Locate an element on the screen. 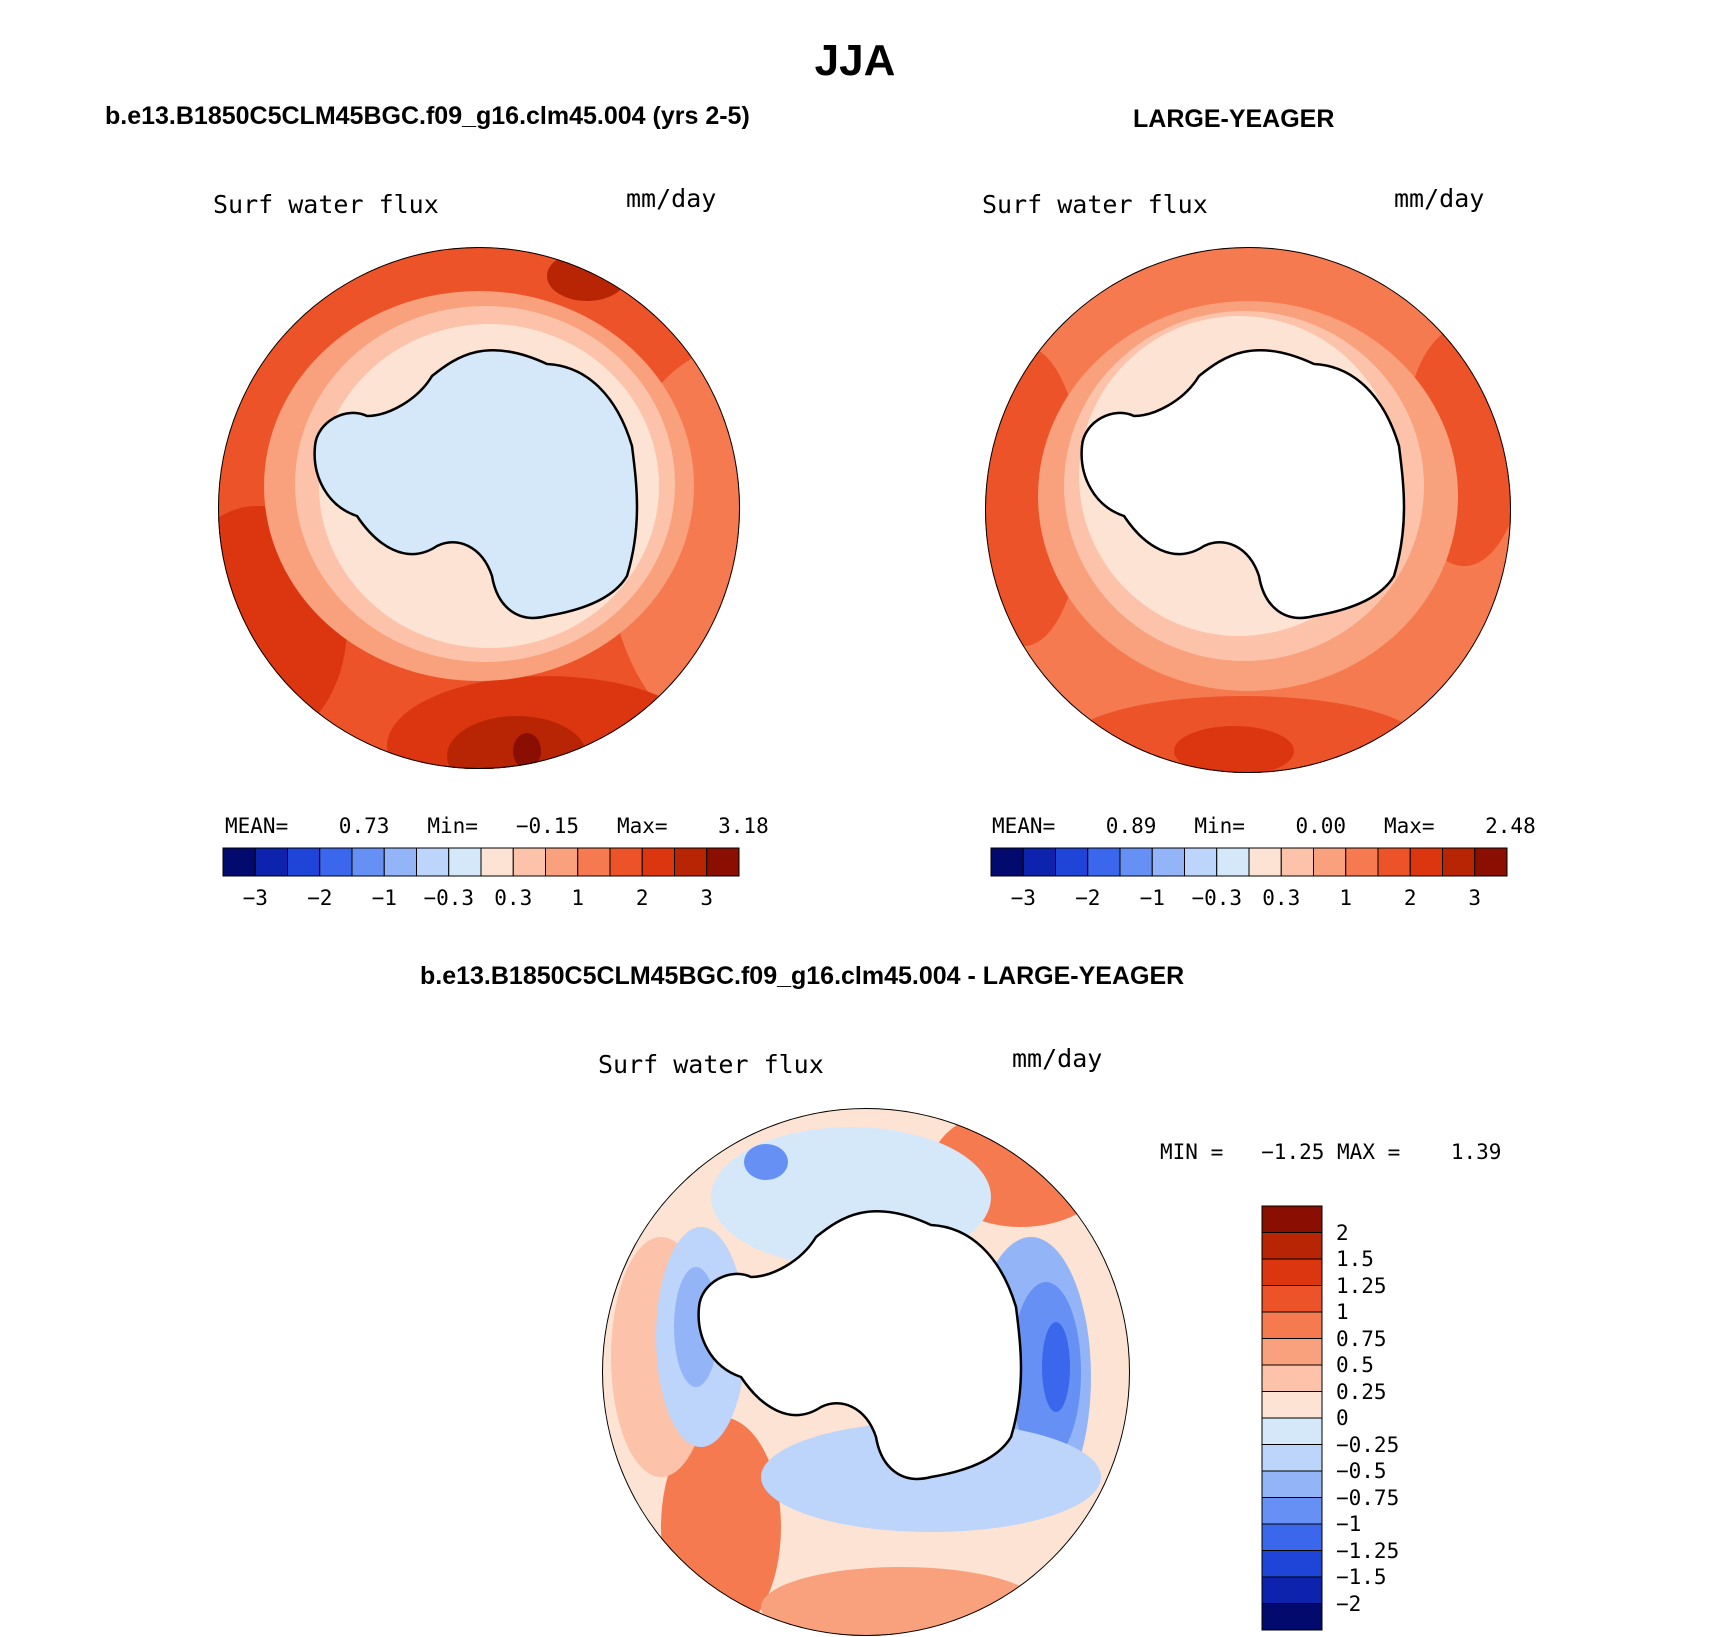 This screenshot has height=1637, width=1710. panel-diff-min-label: MIN = is located at coordinates (1192, 1152).